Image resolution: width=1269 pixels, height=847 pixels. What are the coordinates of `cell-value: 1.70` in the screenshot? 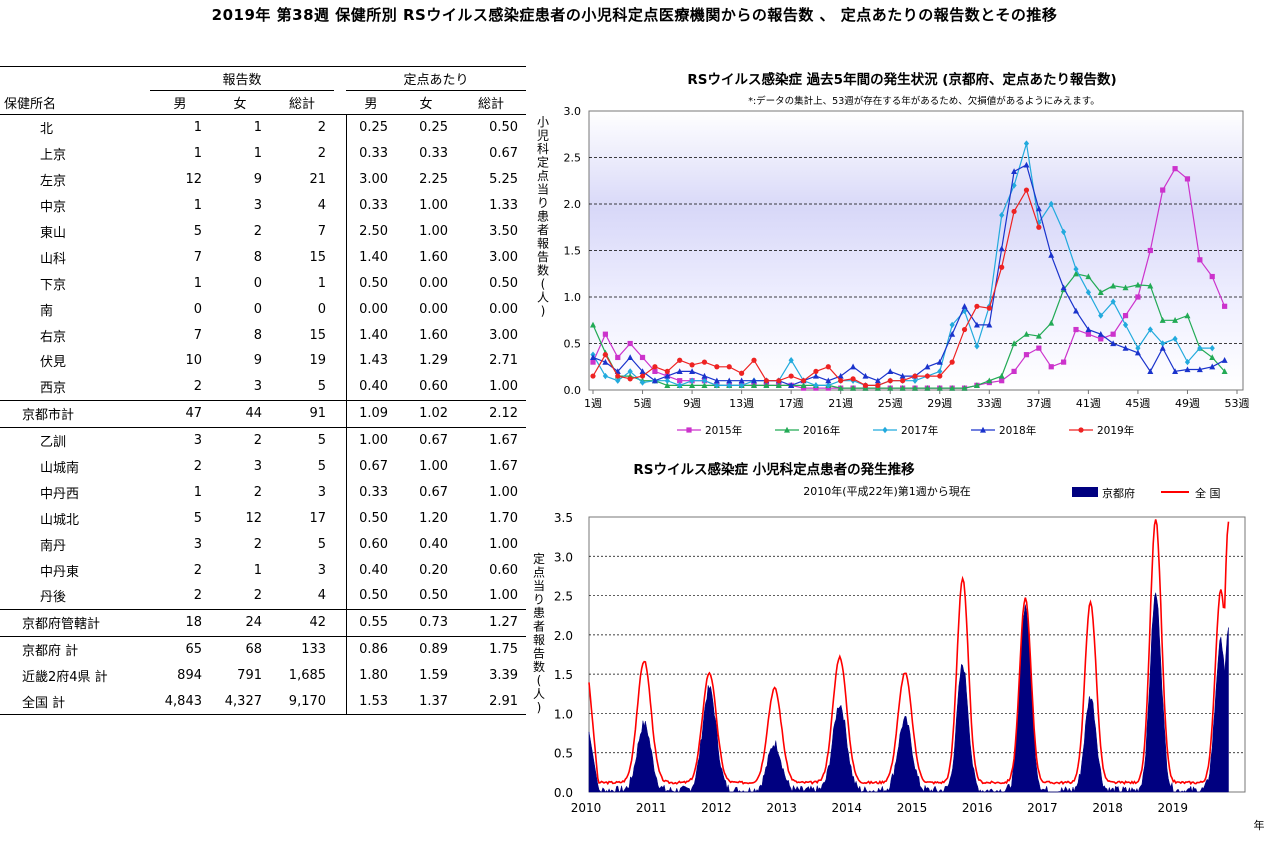 It's located at (504, 518).